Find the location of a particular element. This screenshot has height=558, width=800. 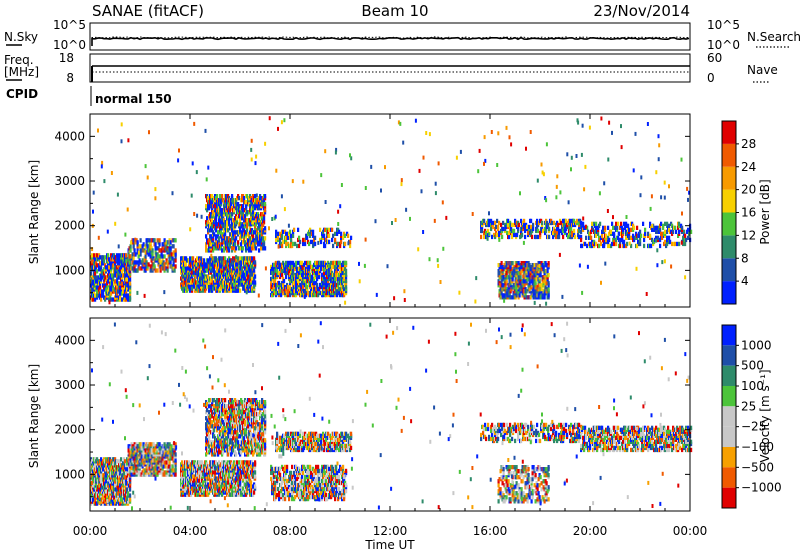

freq-right-tick-bottom: 0 is located at coordinates (711, 78).